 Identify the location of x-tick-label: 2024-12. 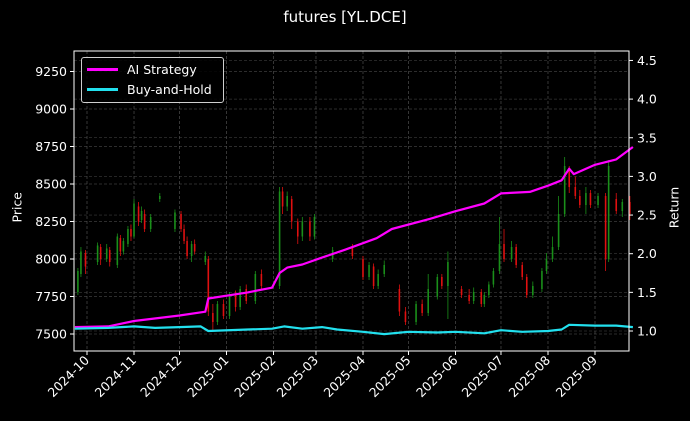
(161, 377).